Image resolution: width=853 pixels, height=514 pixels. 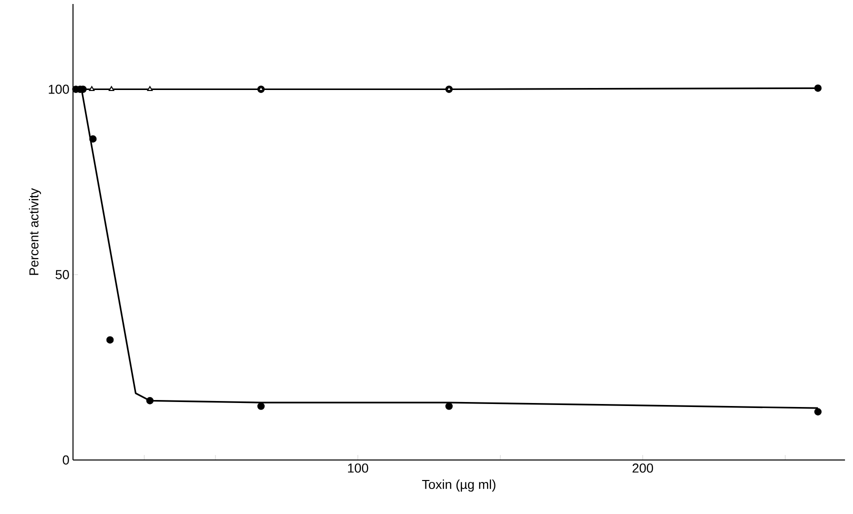 I want to click on y-tick-label: 50, so click(x=62, y=275).